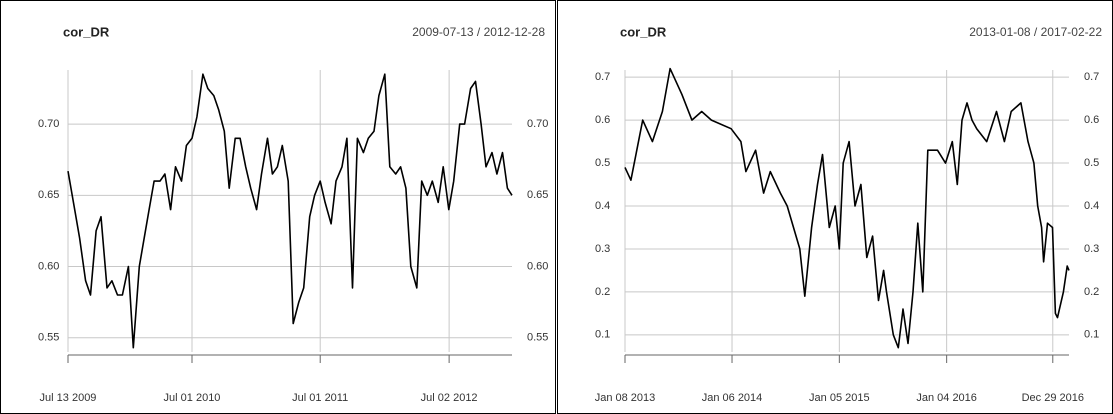 This screenshot has height=414, width=1113. I want to click on x-tick-label: Jul 01 2010, so click(192, 398).